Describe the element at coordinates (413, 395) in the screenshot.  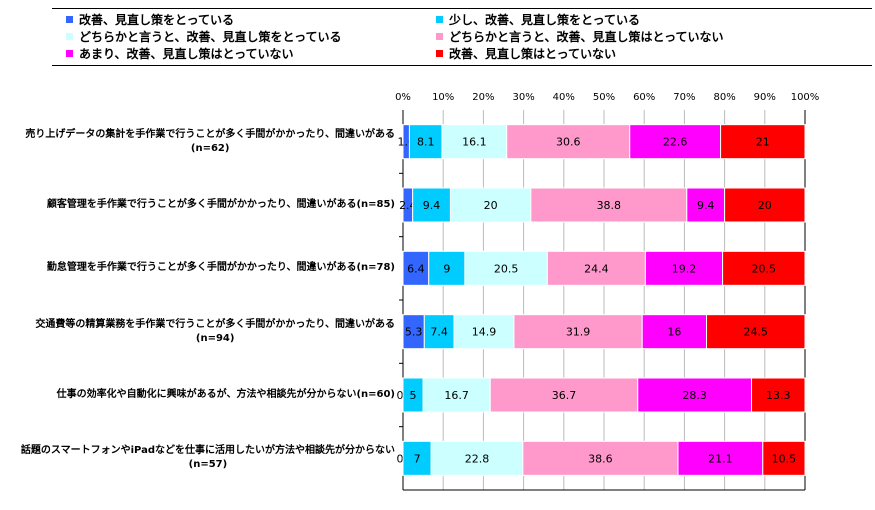
I see `data-label: 5` at that location.